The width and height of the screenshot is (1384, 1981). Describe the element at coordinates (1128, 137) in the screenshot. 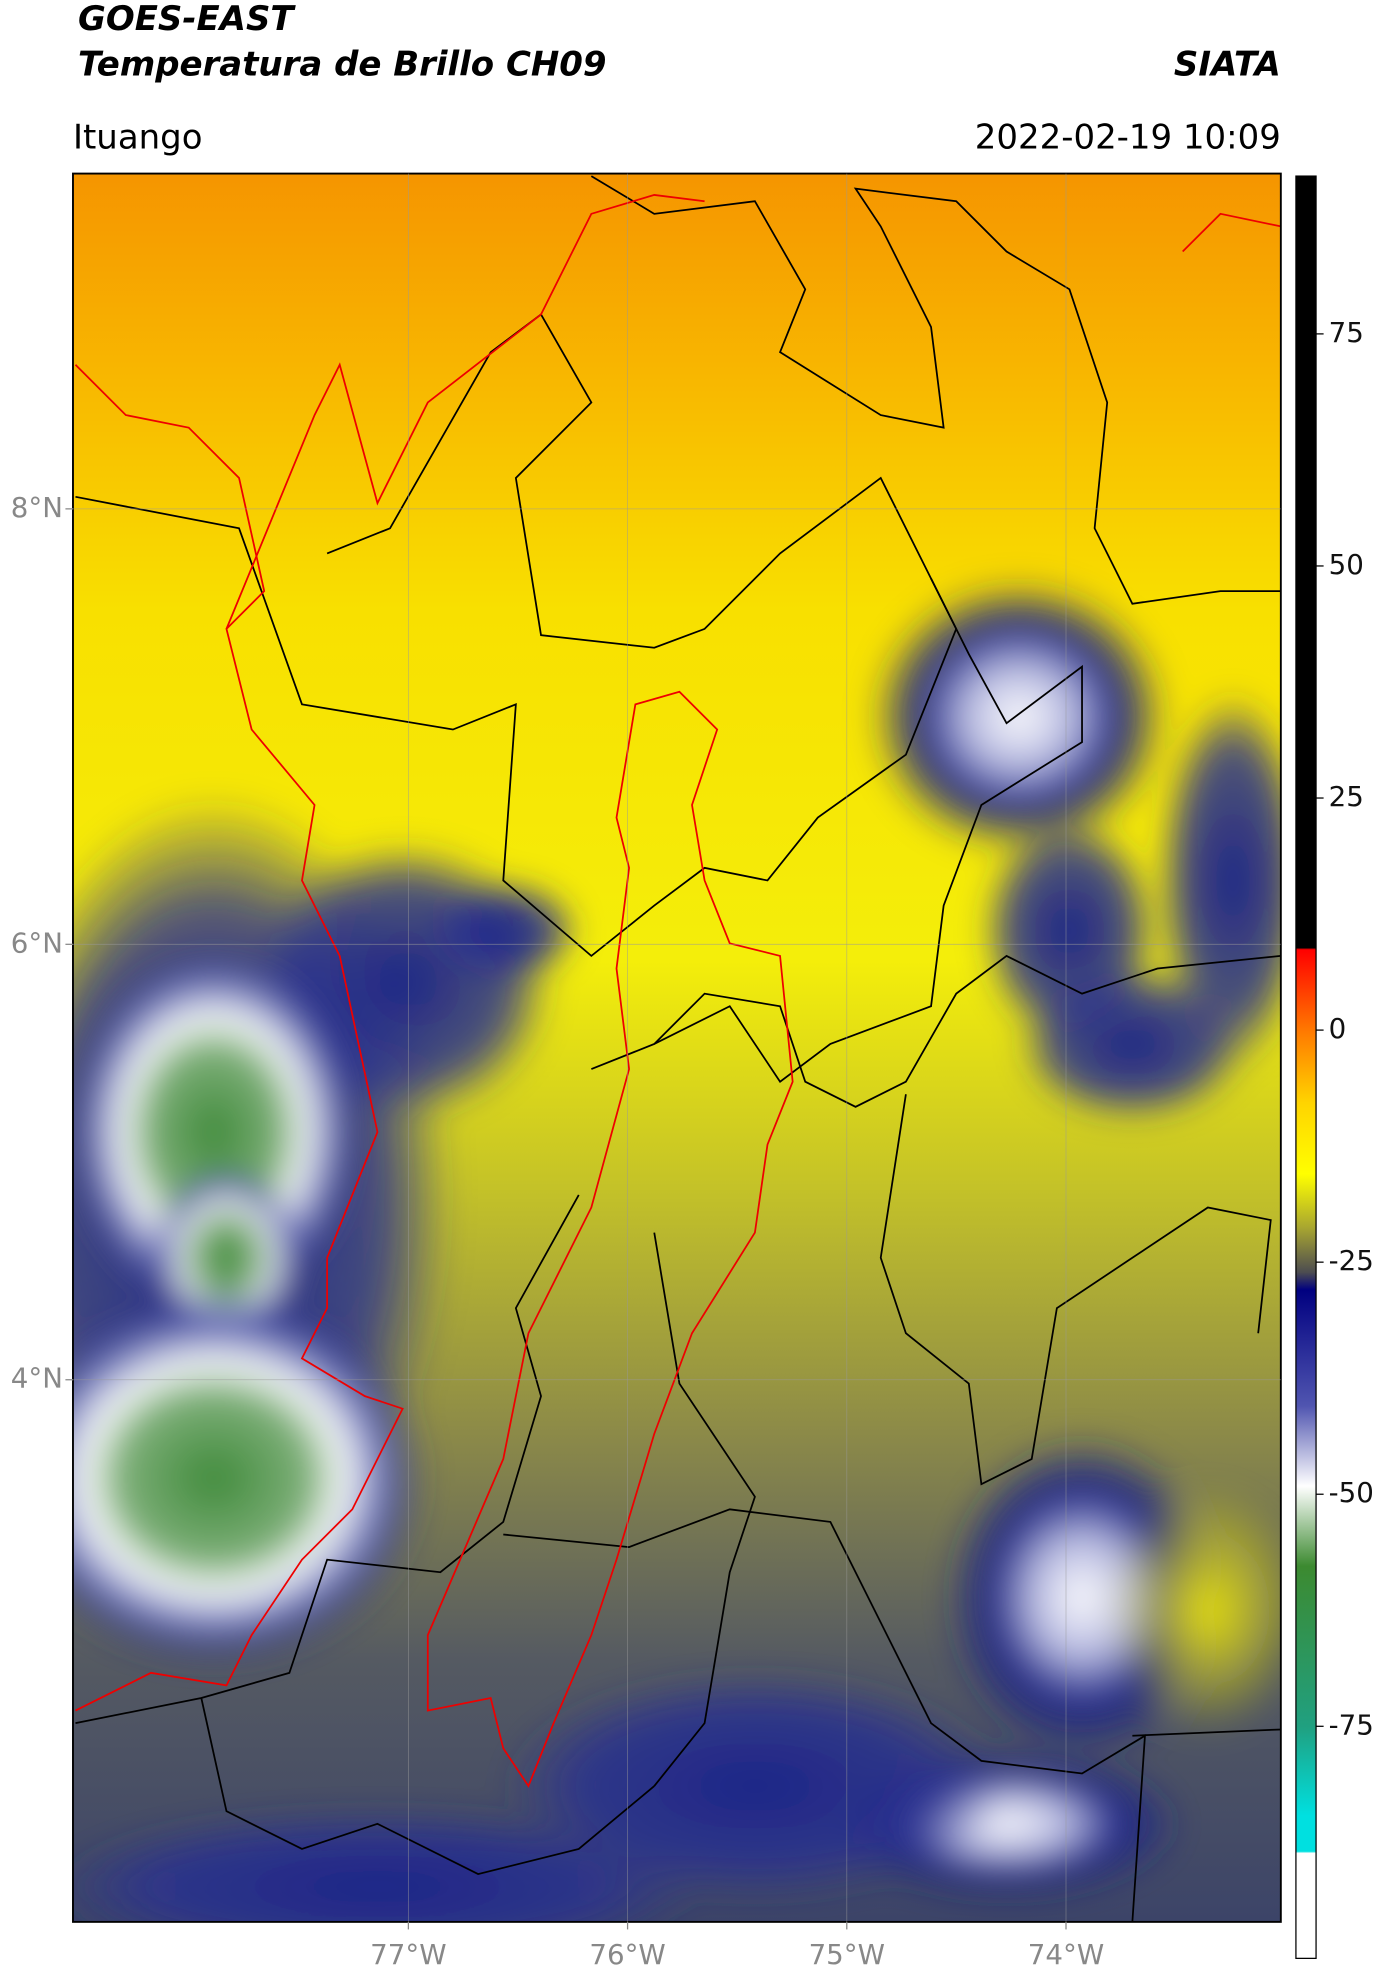

I see `datetime: 2022-02-19 10:09` at that location.